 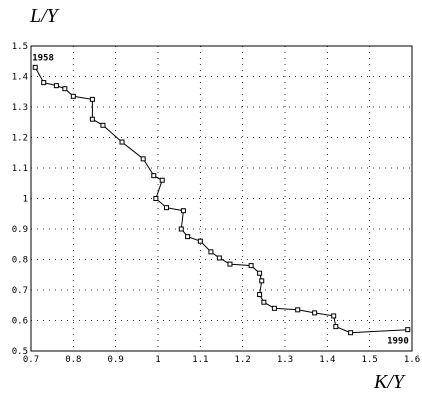 I want to click on x-tick-label: 0.9, so click(x=116, y=360).